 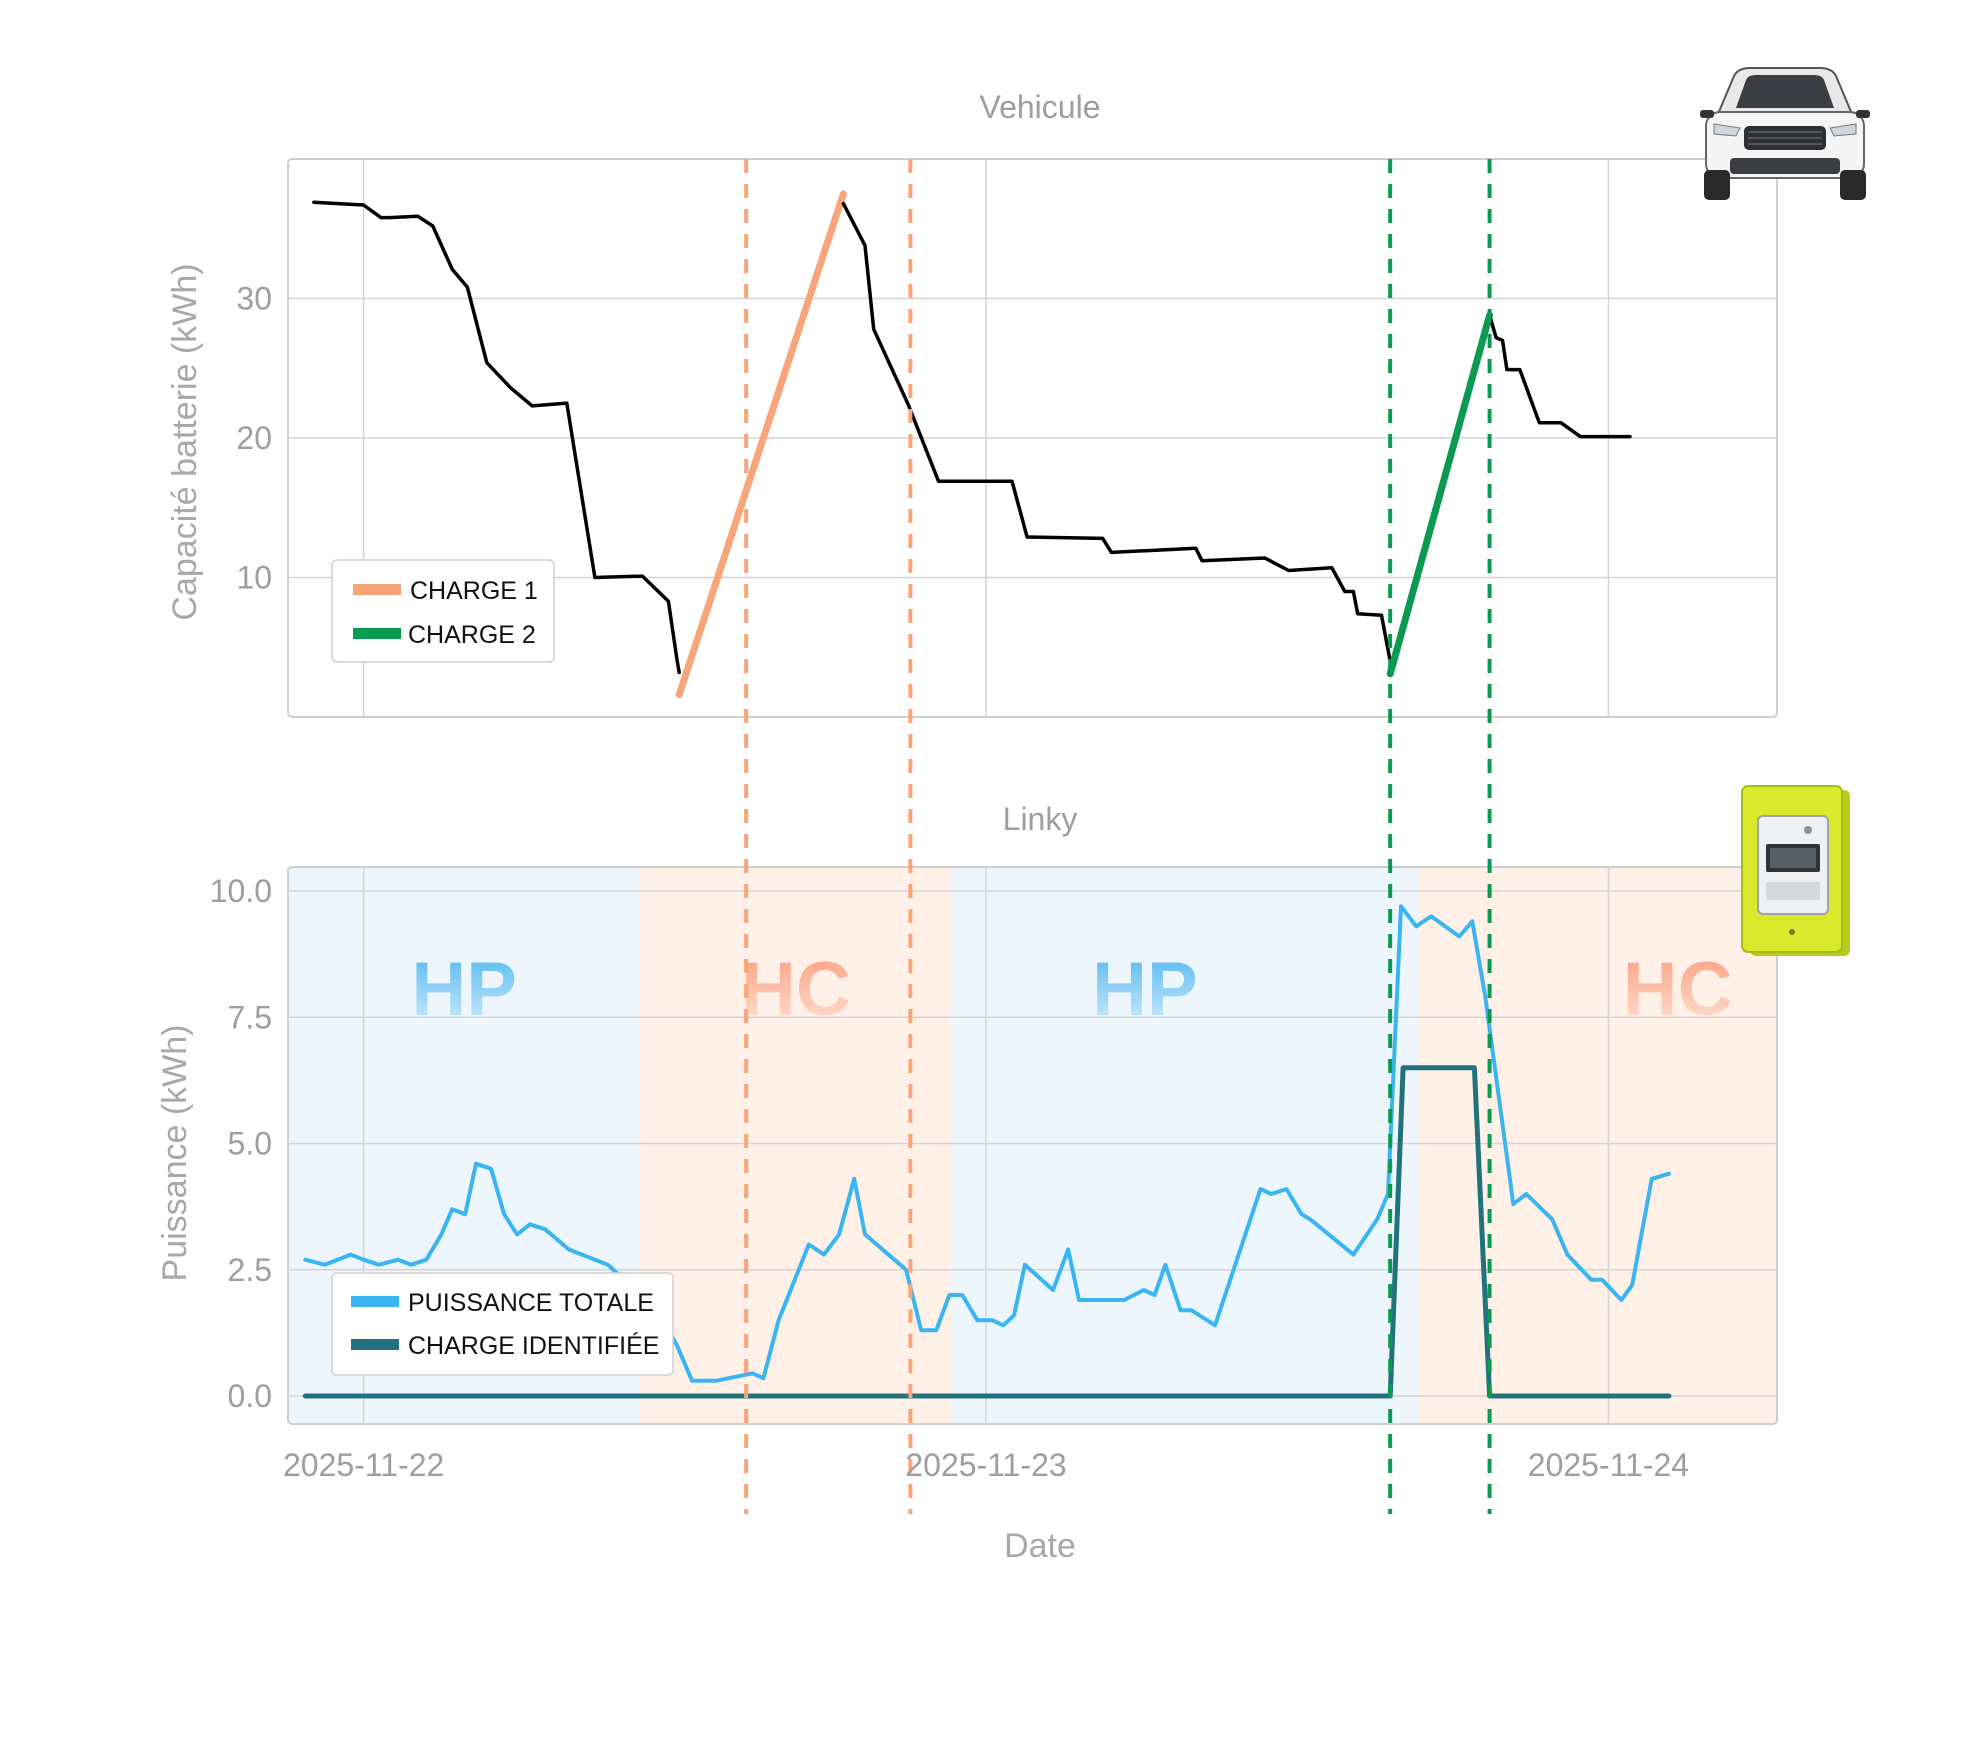 I want to click on legend-label-charge-2: CHARGE 2, so click(x=472, y=635).